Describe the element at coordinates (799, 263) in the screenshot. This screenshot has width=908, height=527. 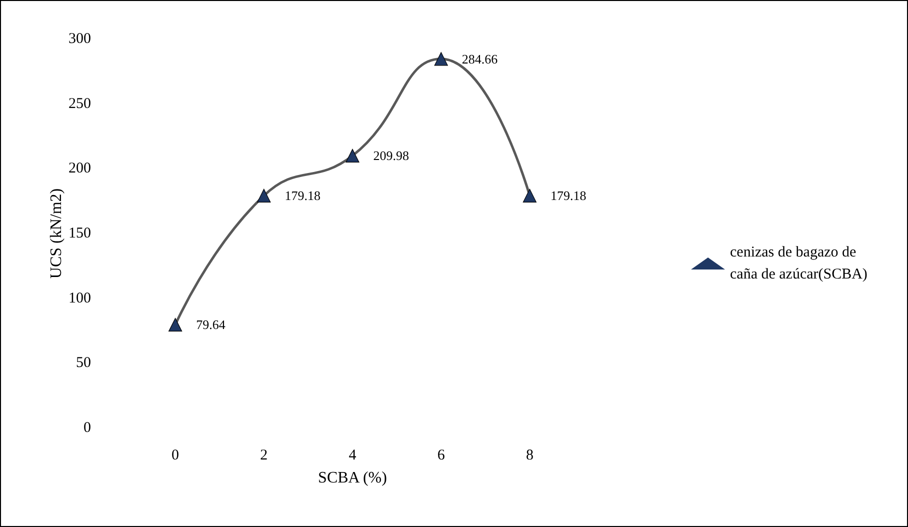
I see `legend-label: cenizas de bagazo de caña de azúcar(SCBA)` at that location.